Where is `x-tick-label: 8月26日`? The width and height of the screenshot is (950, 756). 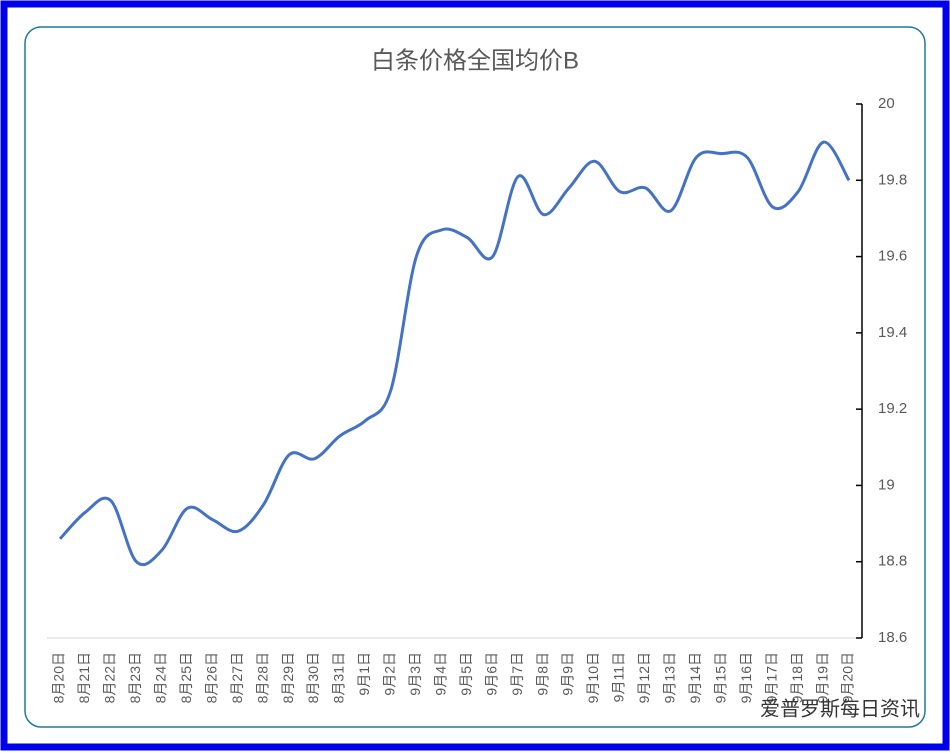
x-tick-label: 8月26日 is located at coordinates (211, 677).